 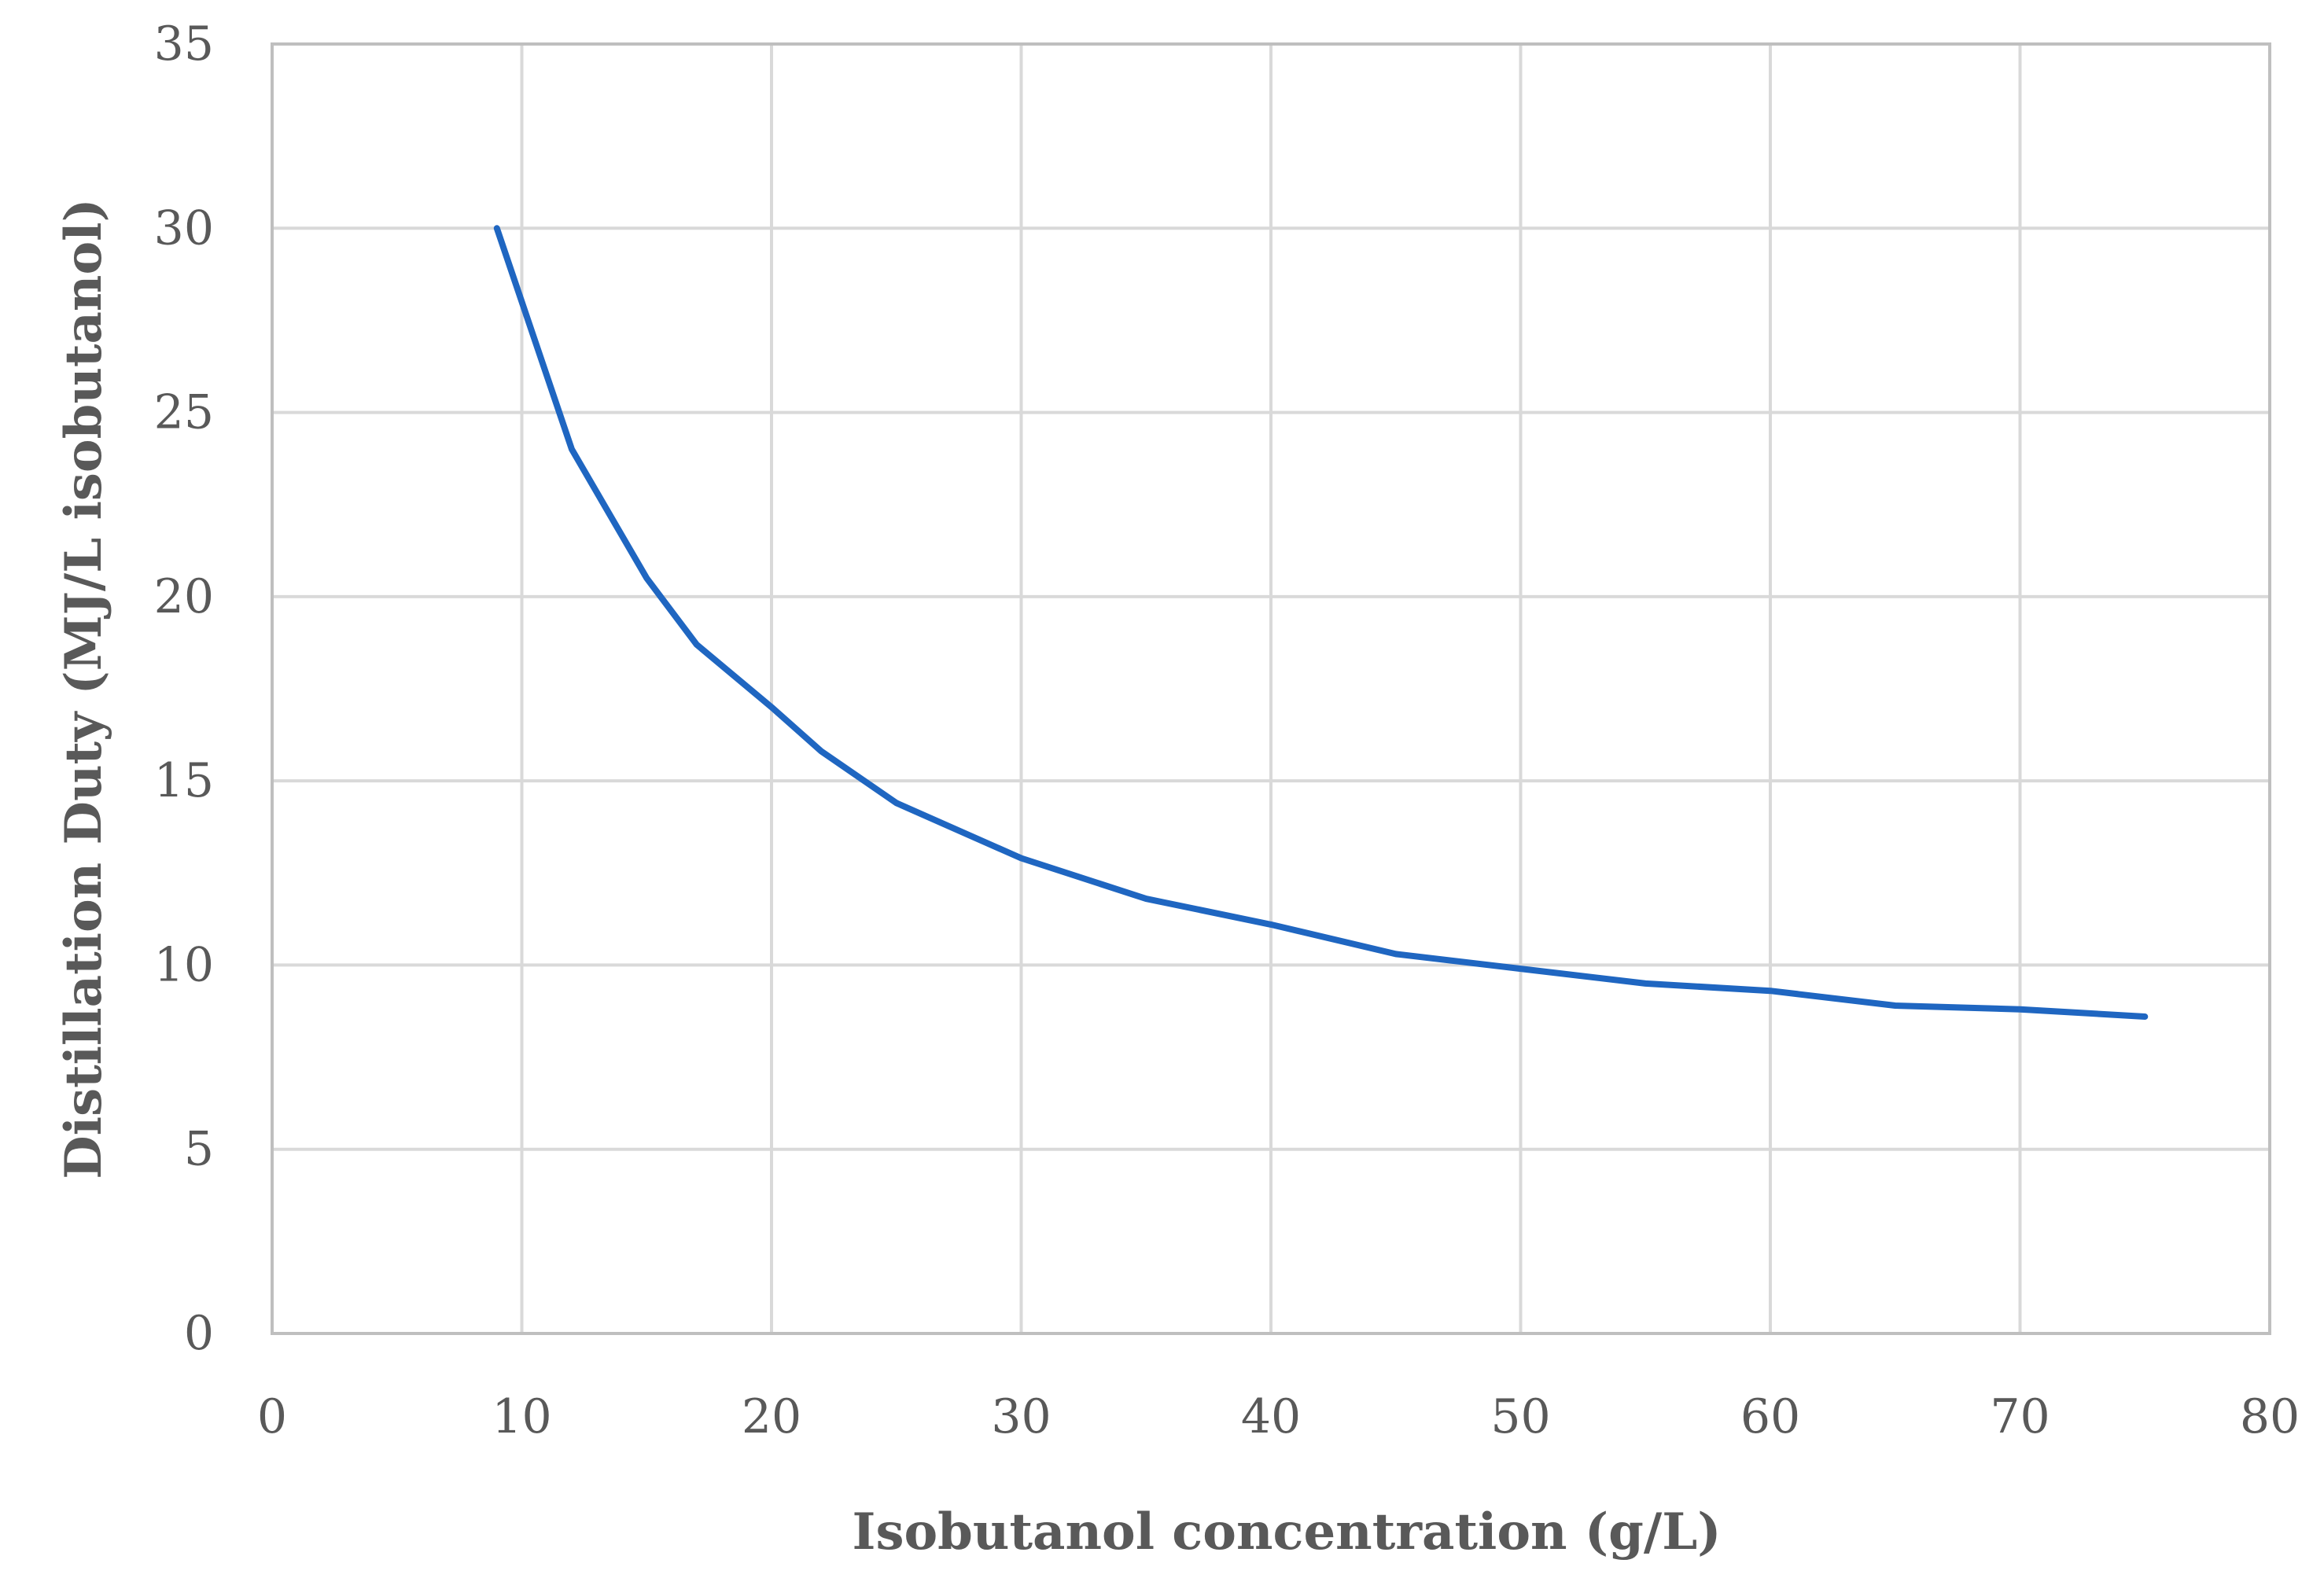 What do you see at coordinates (184, 780) in the screenshot?
I see `y-tick-label: 15` at bounding box center [184, 780].